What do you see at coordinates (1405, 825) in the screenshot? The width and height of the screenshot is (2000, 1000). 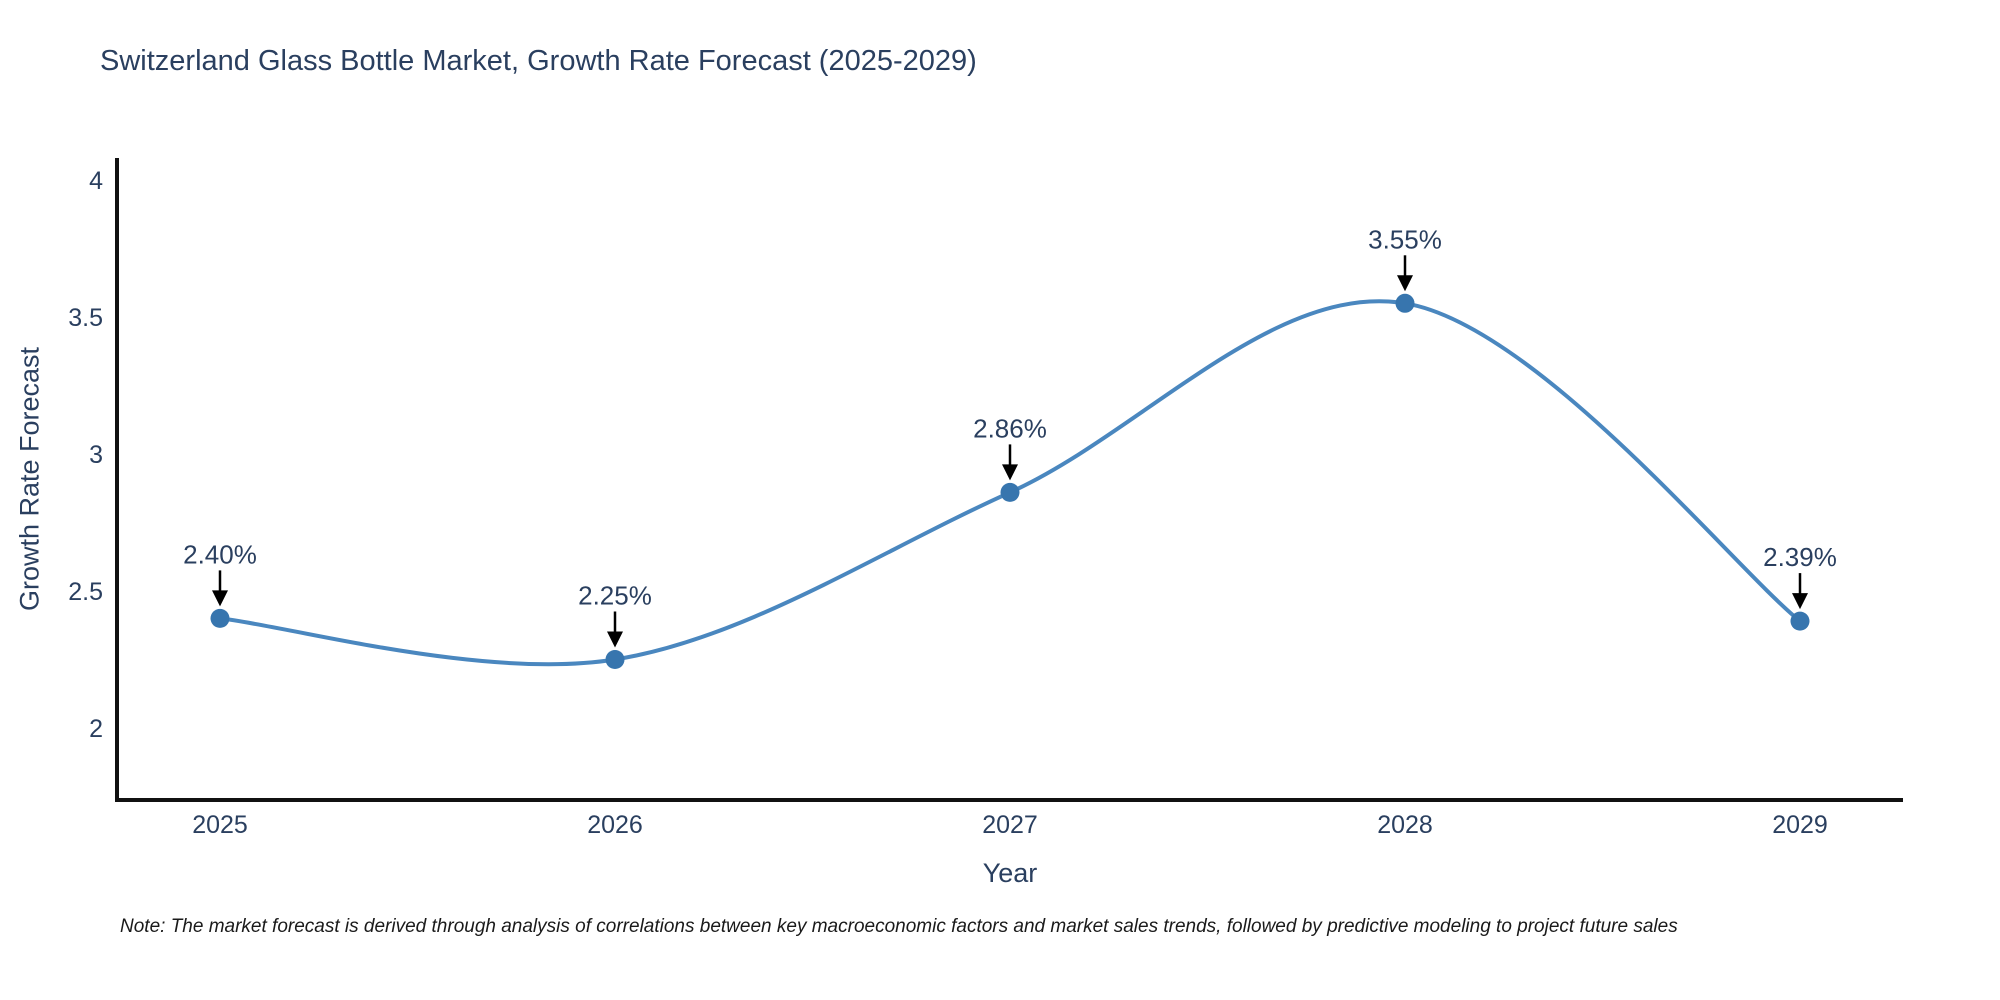 I see `x-tick-label: 2028` at bounding box center [1405, 825].